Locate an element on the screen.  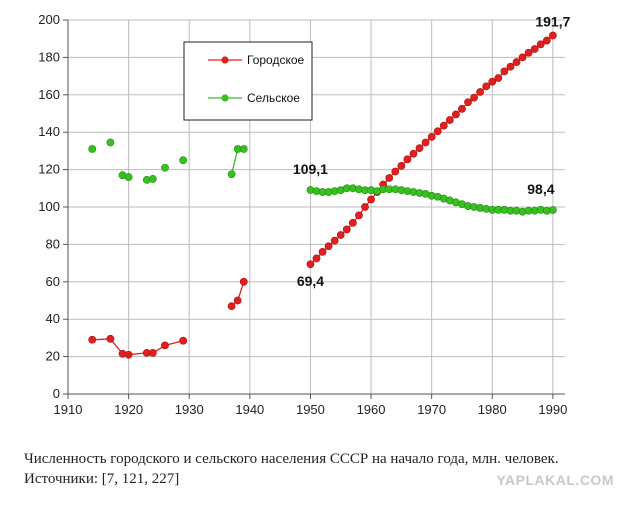
legend-item-urban: Городское is located at coordinates (256, 60).